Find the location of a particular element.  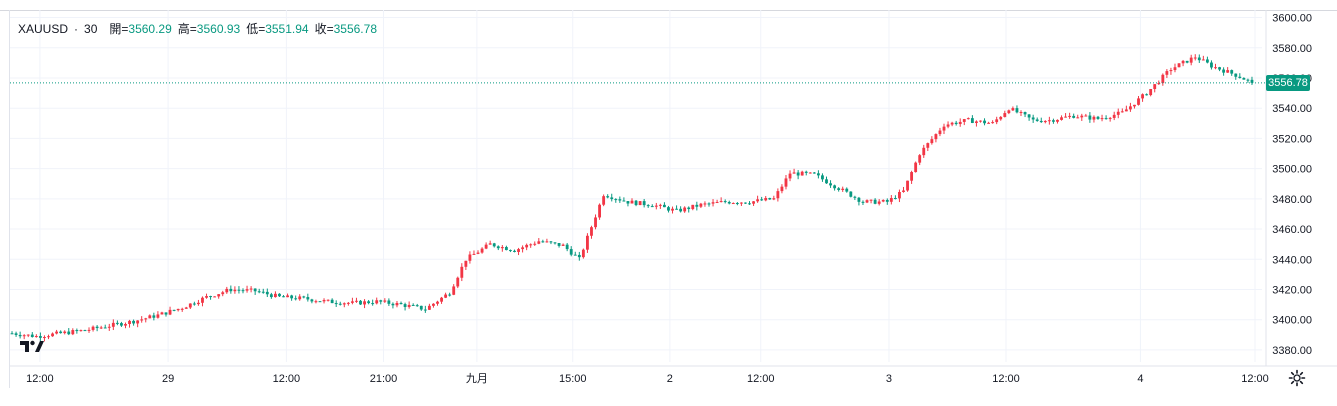

y-tick-label: 3580.00 is located at coordinates (1292, 49).